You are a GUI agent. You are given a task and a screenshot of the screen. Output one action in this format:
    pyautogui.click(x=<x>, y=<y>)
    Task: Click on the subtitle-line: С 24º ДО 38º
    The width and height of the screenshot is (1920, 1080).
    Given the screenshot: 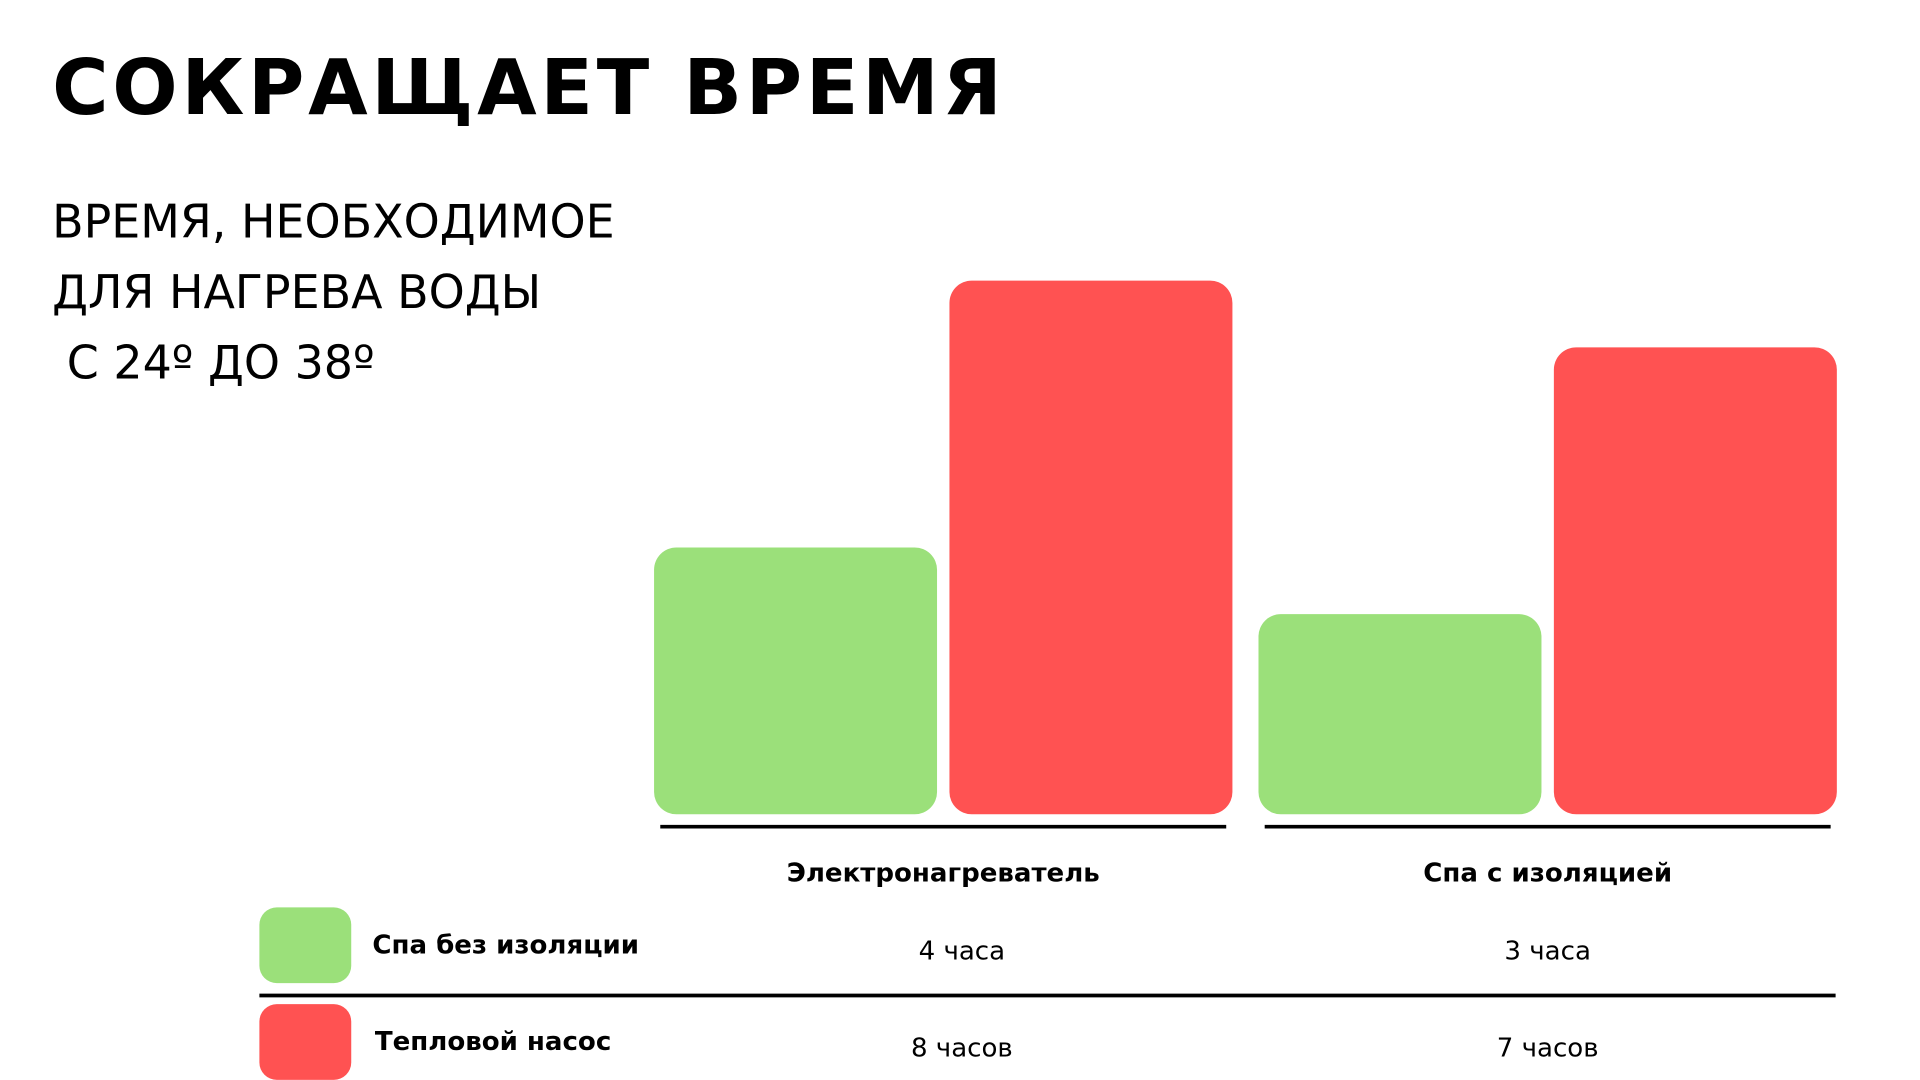 What is the action you would take?
    pyautogui.click(x=213, y=363)
    